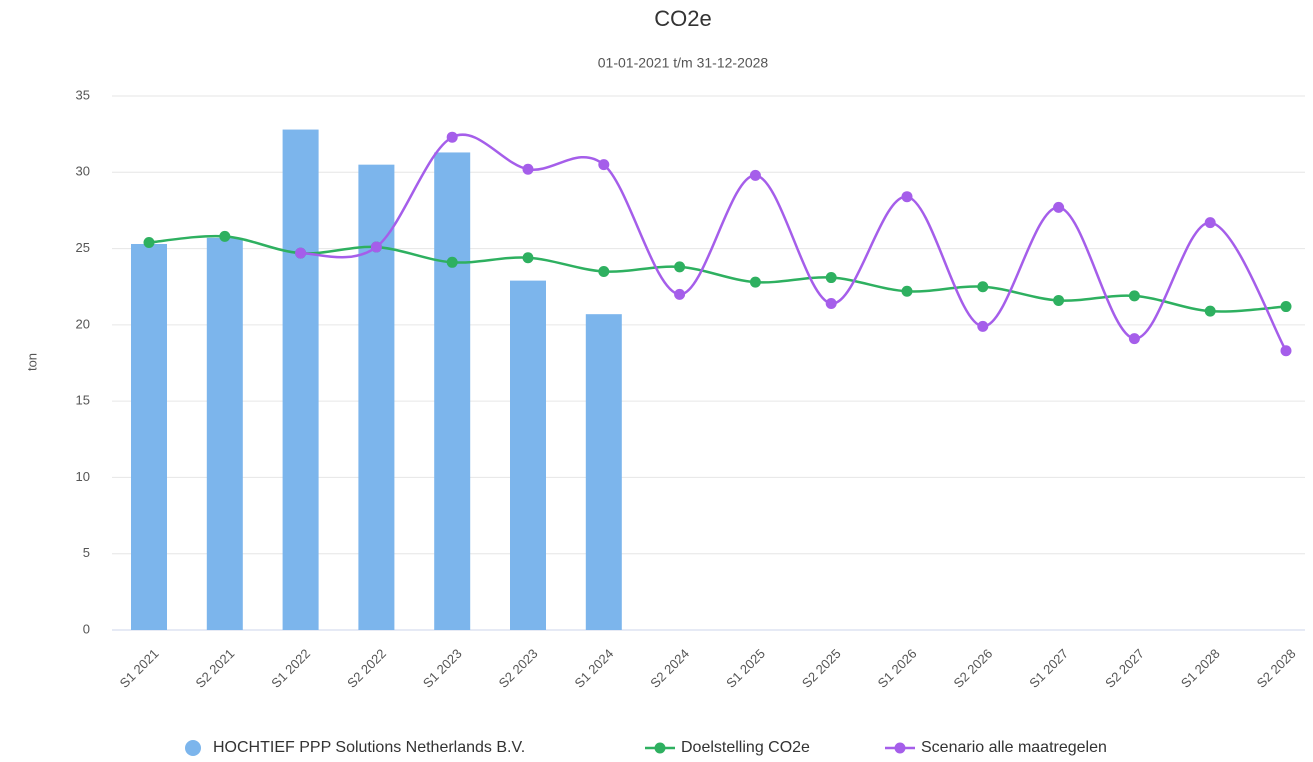 This screenshot has height=762, width=1313. What do you see at coordinates (83, 247) in the screenshot?
I see `y-tick-label: 25` at bounding box center [83, 247].